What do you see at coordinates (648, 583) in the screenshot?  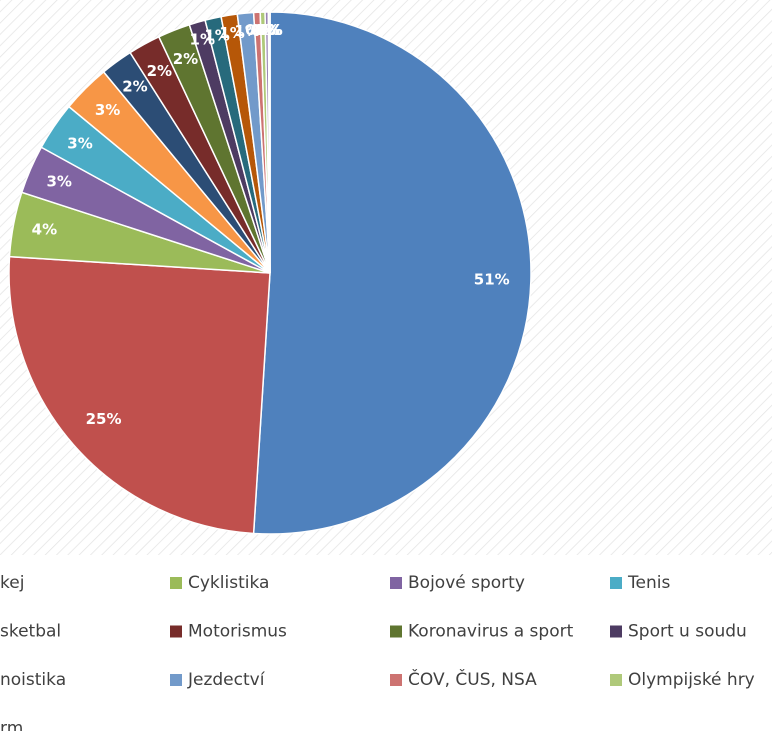 I see `legend-label: Tenis` at bounding box center [648, 583].